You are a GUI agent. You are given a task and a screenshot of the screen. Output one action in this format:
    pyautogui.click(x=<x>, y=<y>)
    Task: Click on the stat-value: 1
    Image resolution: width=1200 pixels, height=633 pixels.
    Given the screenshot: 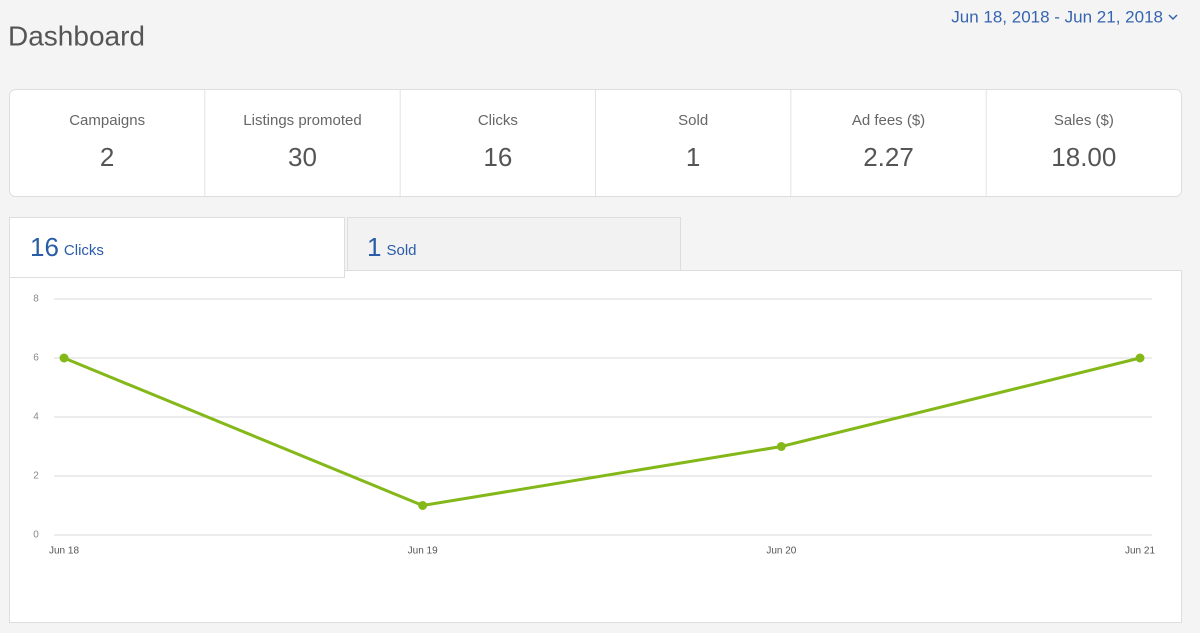 What is the action you would take?
    pyautogui.click(x=693, y=157)
    